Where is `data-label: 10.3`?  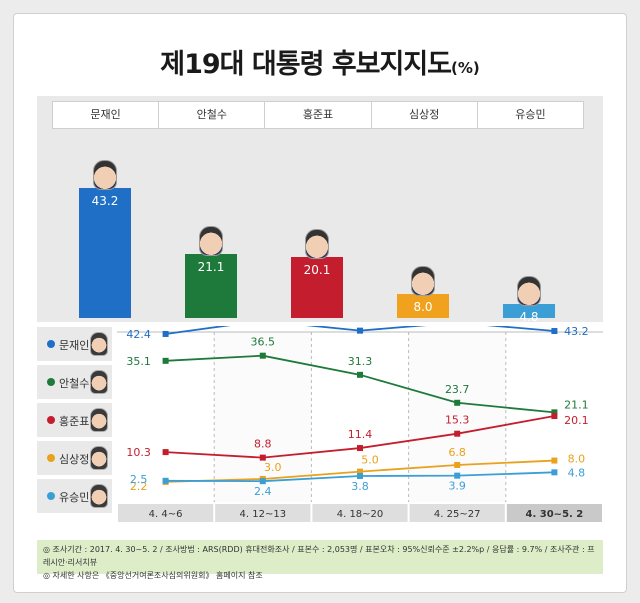
data-label: 10.3 is located at coordinates (138, 452).